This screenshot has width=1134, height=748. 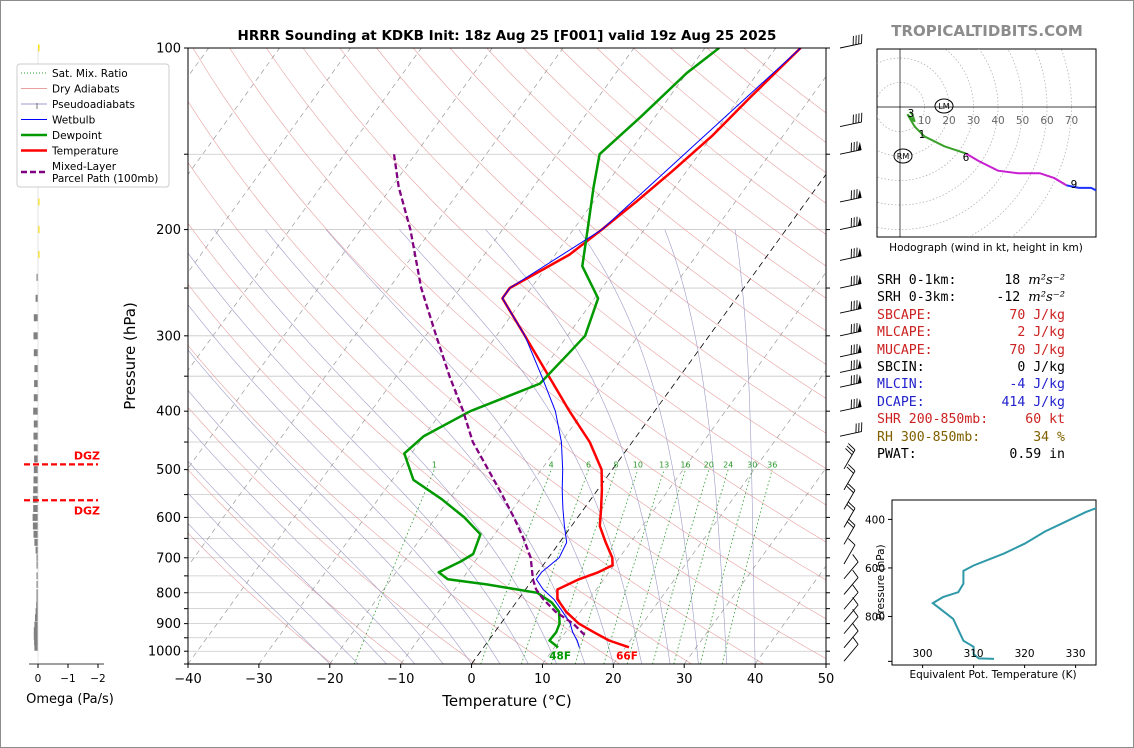 What do you see at coordinates (977, 454) in the screenshot?
I see `stat-row: PWAT: 0.59 in` at bounding box center [977, 454].